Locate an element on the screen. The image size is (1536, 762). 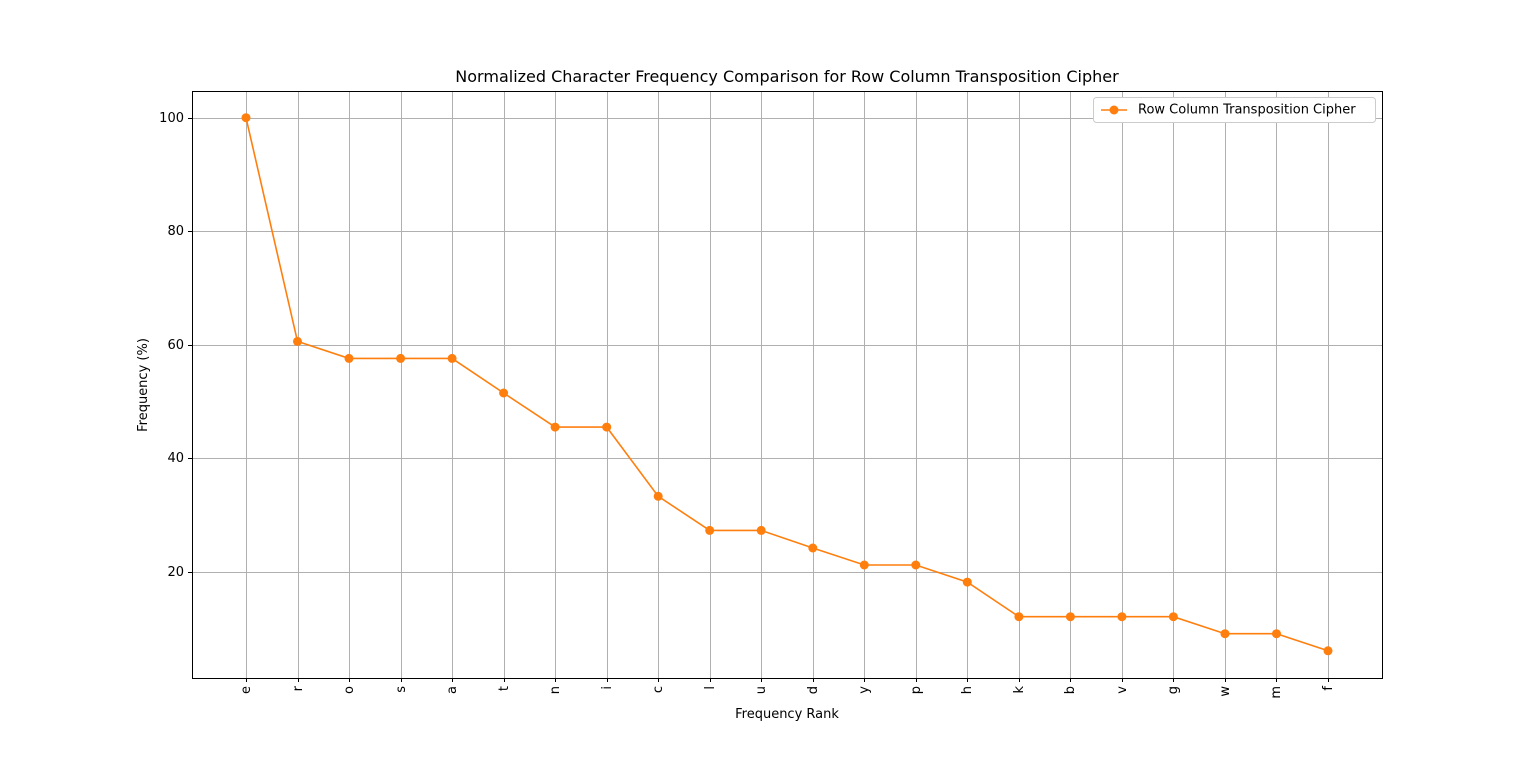
x-tick-label: t is located at coordinates (504, 688).